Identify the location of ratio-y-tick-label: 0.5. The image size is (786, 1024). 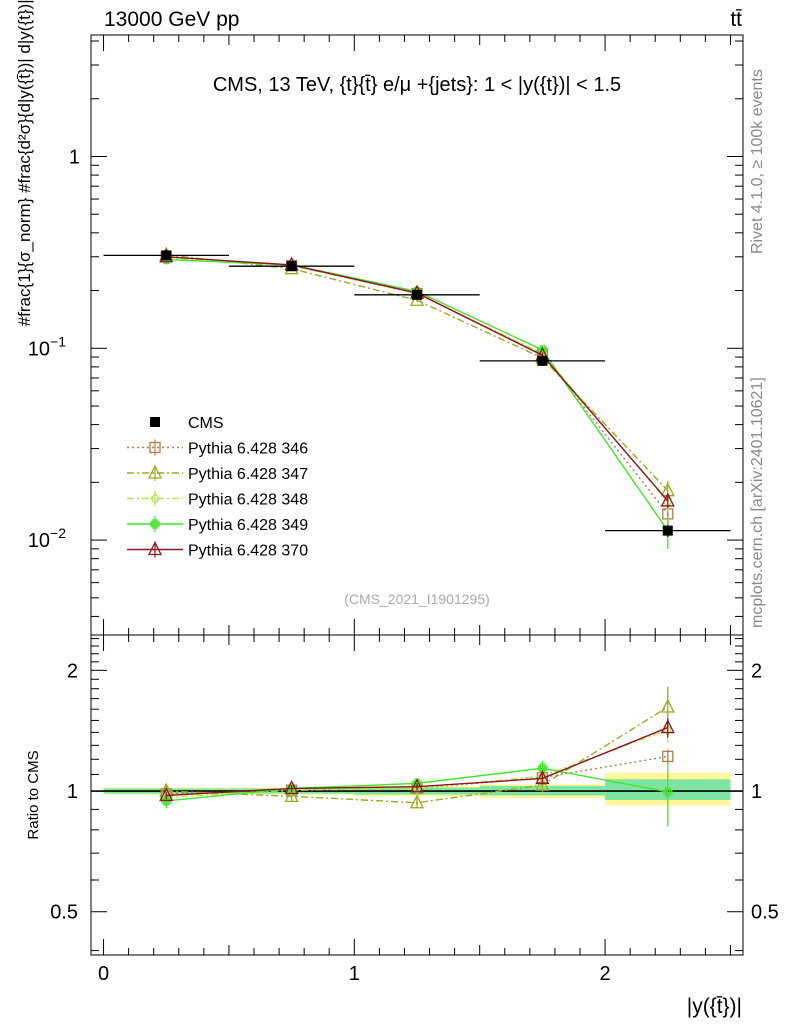
(64, 913).